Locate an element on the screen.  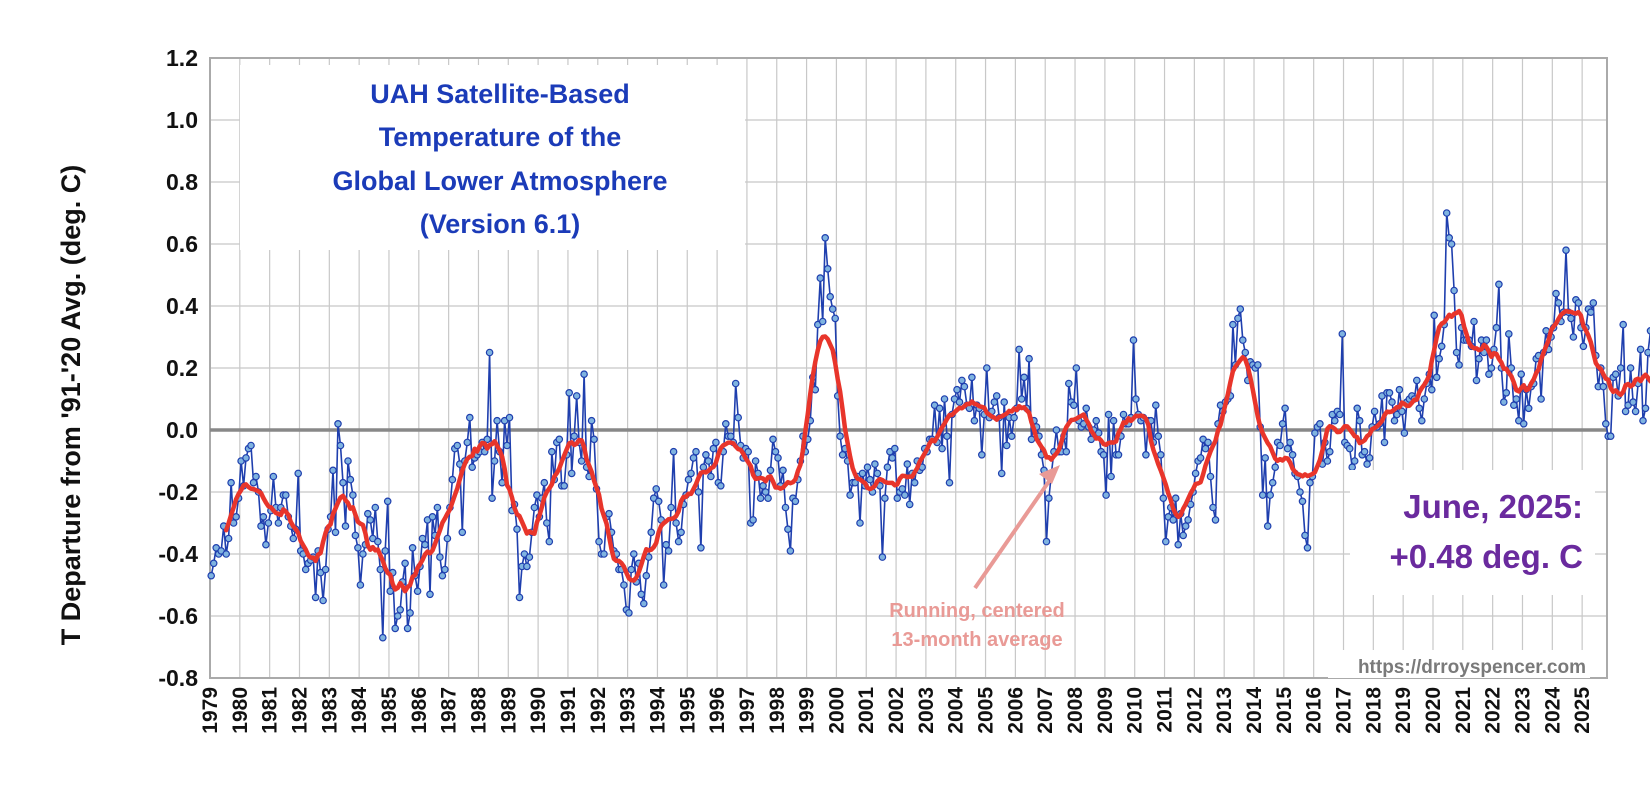
x-tick-label: 2017 is located at coordinates (1344, 710).